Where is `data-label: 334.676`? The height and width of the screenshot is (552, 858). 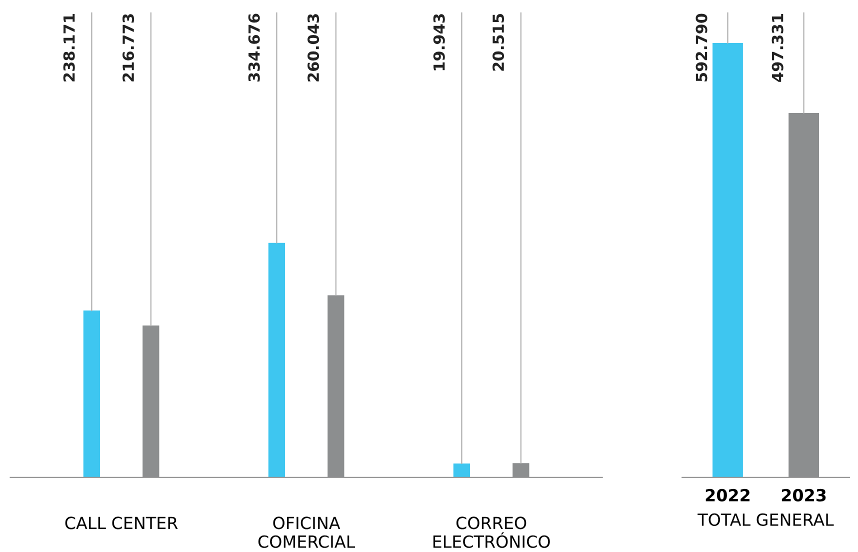
data-label: 334.676 is located at coordinates (254, 48).